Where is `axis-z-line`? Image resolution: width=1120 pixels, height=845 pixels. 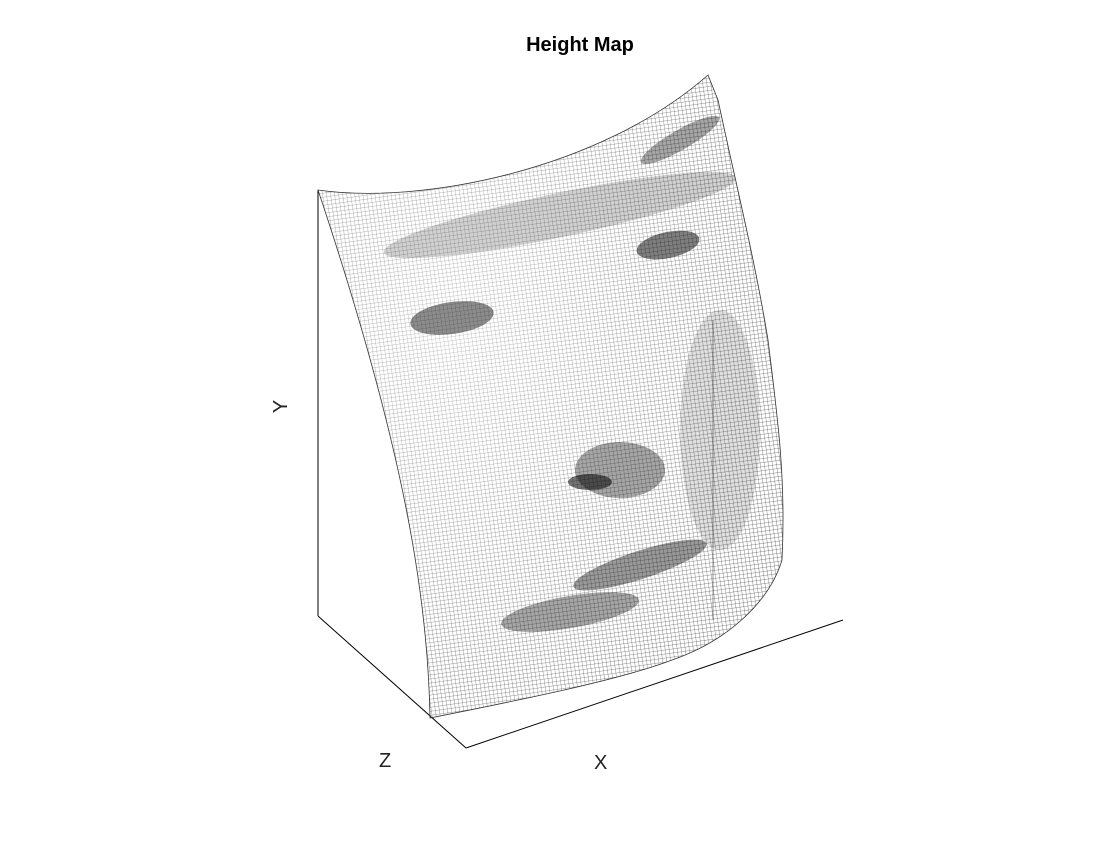 axis-z-line is located at coordinates (392, 682).